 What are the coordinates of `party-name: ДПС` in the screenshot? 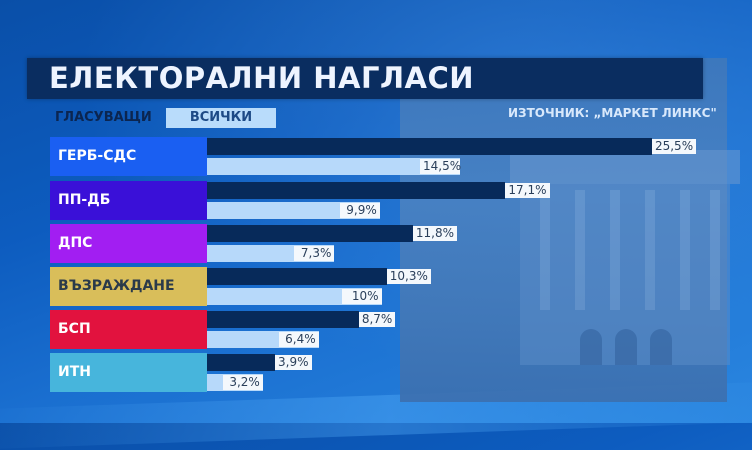 It's located at (75, 243).